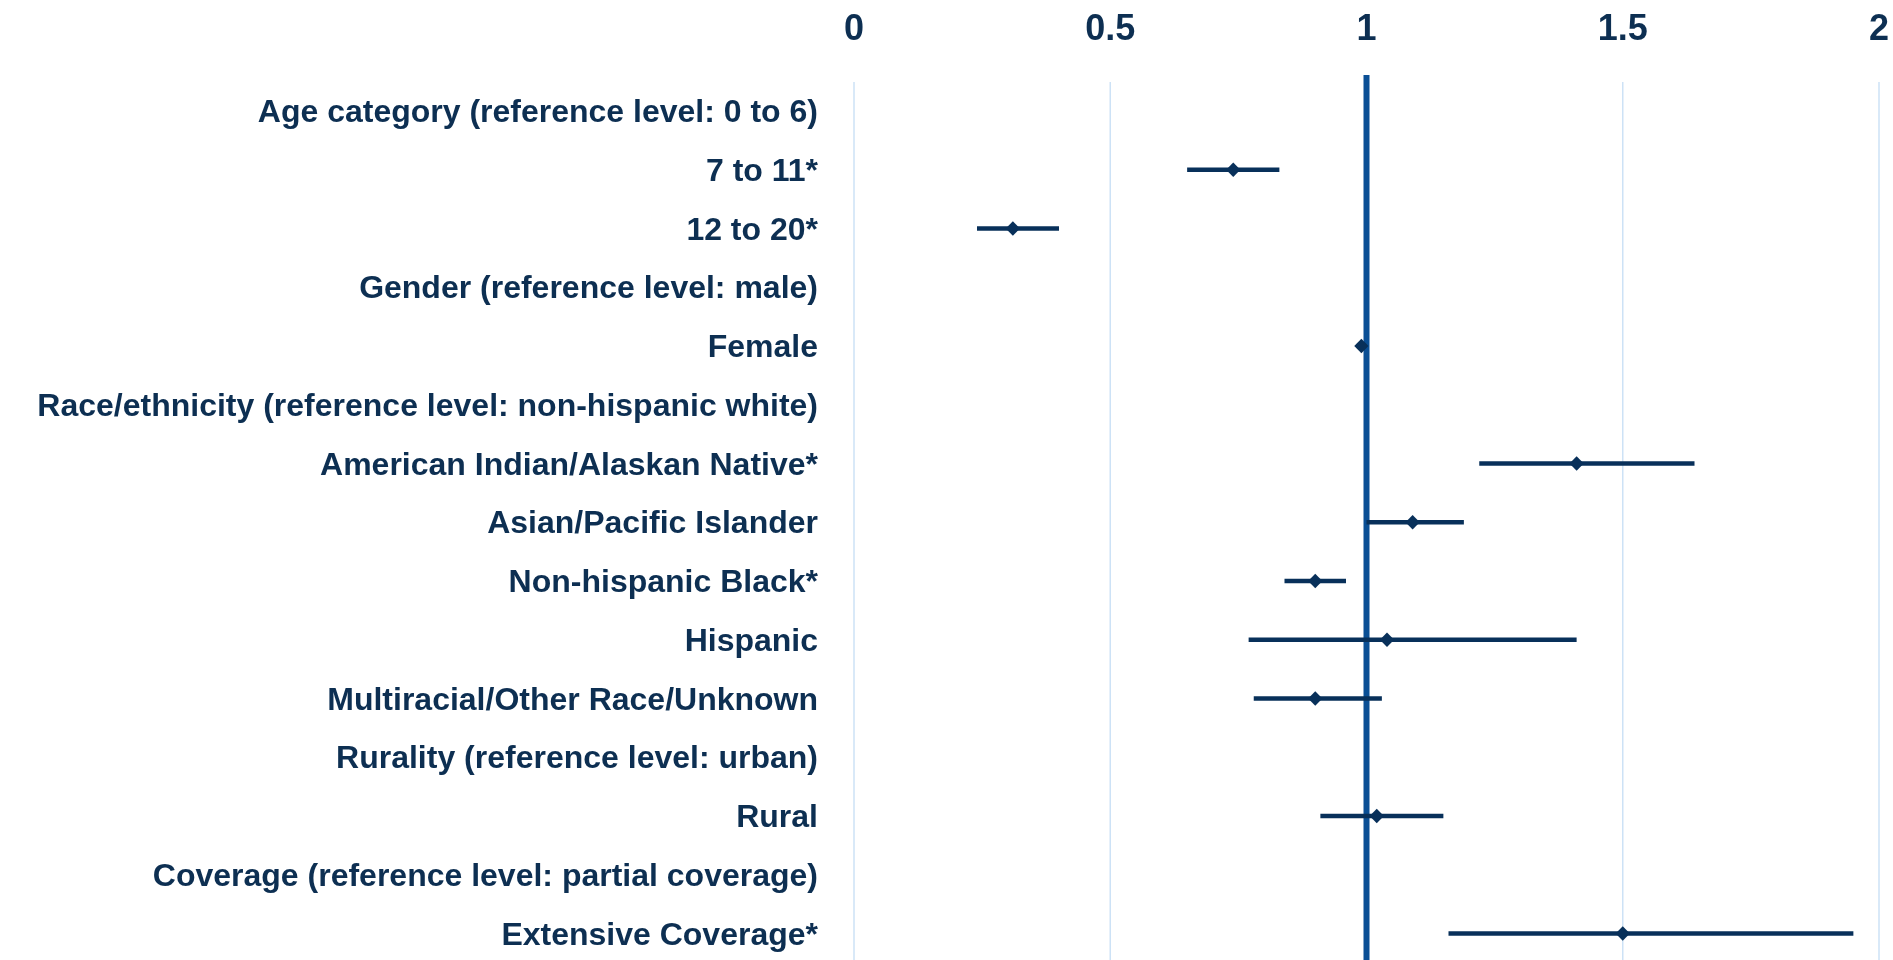  Describe the element at coordinates (777, 816) in the screenshot. I see `y-tick-label: Rural` at that location.